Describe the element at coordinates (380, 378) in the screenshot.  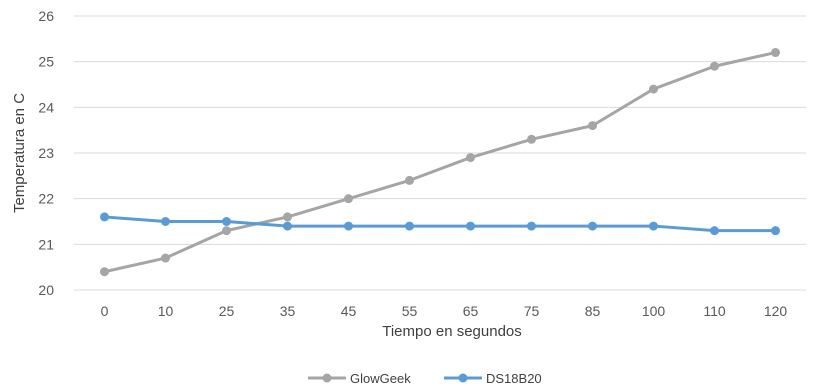
I see `legend-label-glowgeek: GlowGeek` at that location.